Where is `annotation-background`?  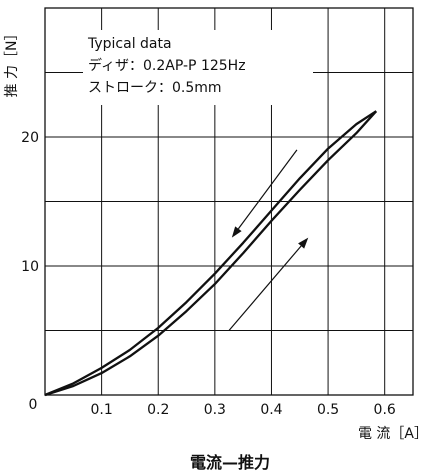
annotation-background is located at coordinates (198, 67).